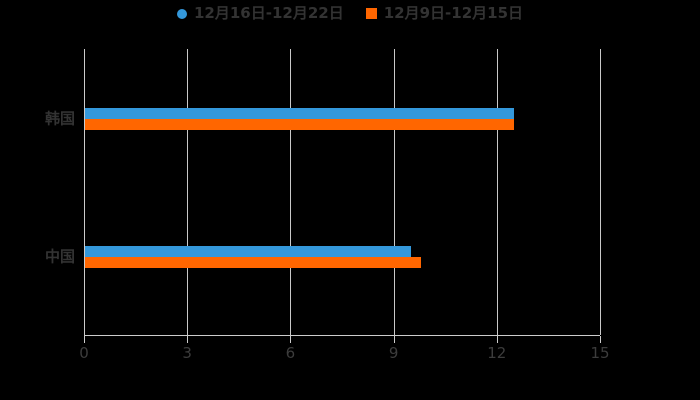 The width and height of the screenshot is (700, 400). Describe the element at coordinates (84, 353) in the screenshot. I see `x-tick-label: 0` at that location.